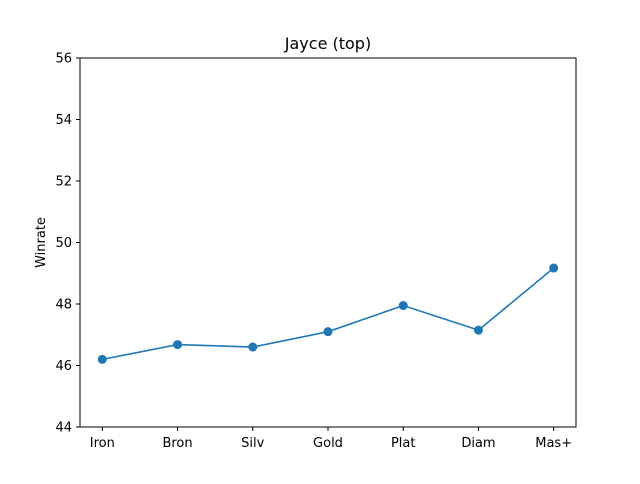 The width and height of the screenshot is (640, 484). I want to click on y-tick-label-50: 50, so click(63, 243).